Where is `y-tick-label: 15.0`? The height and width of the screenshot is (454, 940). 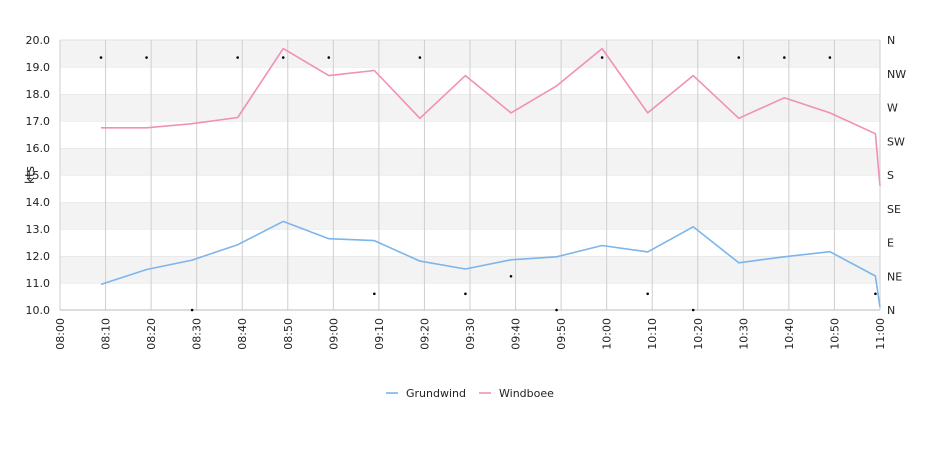 y-tick-label: 15.0 is located at coordinates (38, 175).